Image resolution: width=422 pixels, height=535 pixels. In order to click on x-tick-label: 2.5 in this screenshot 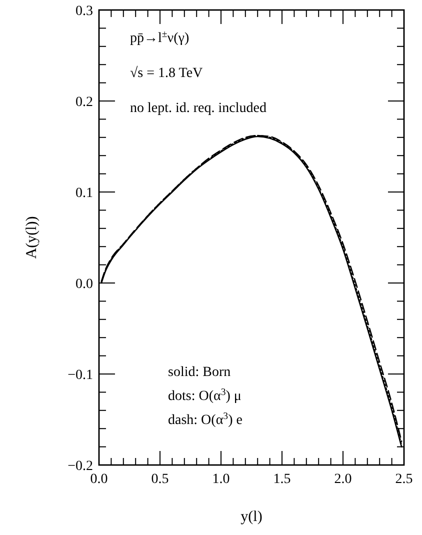, I will do `click(404, 479)`.